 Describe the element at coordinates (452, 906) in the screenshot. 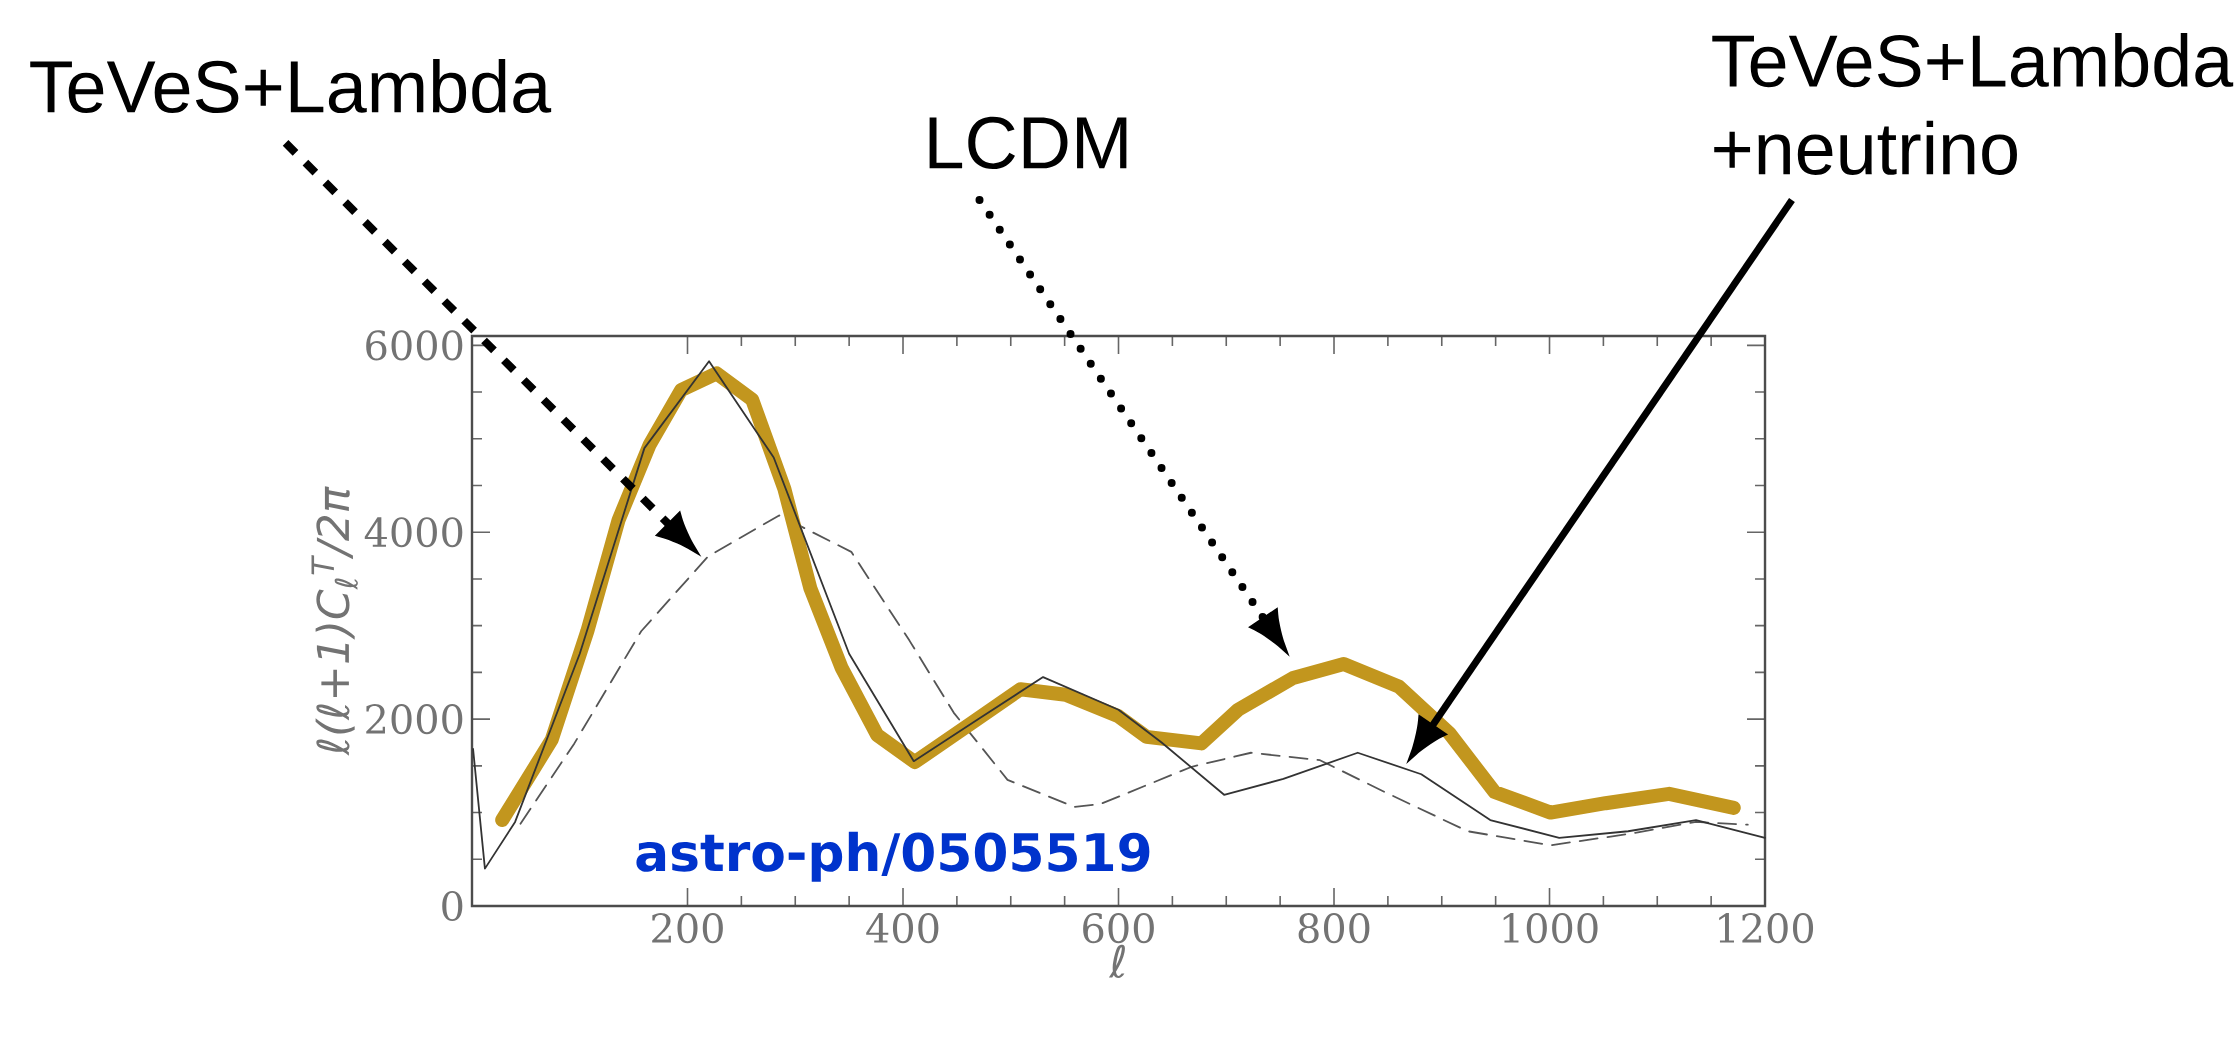

I see `y-tick-label: 0` at that location.